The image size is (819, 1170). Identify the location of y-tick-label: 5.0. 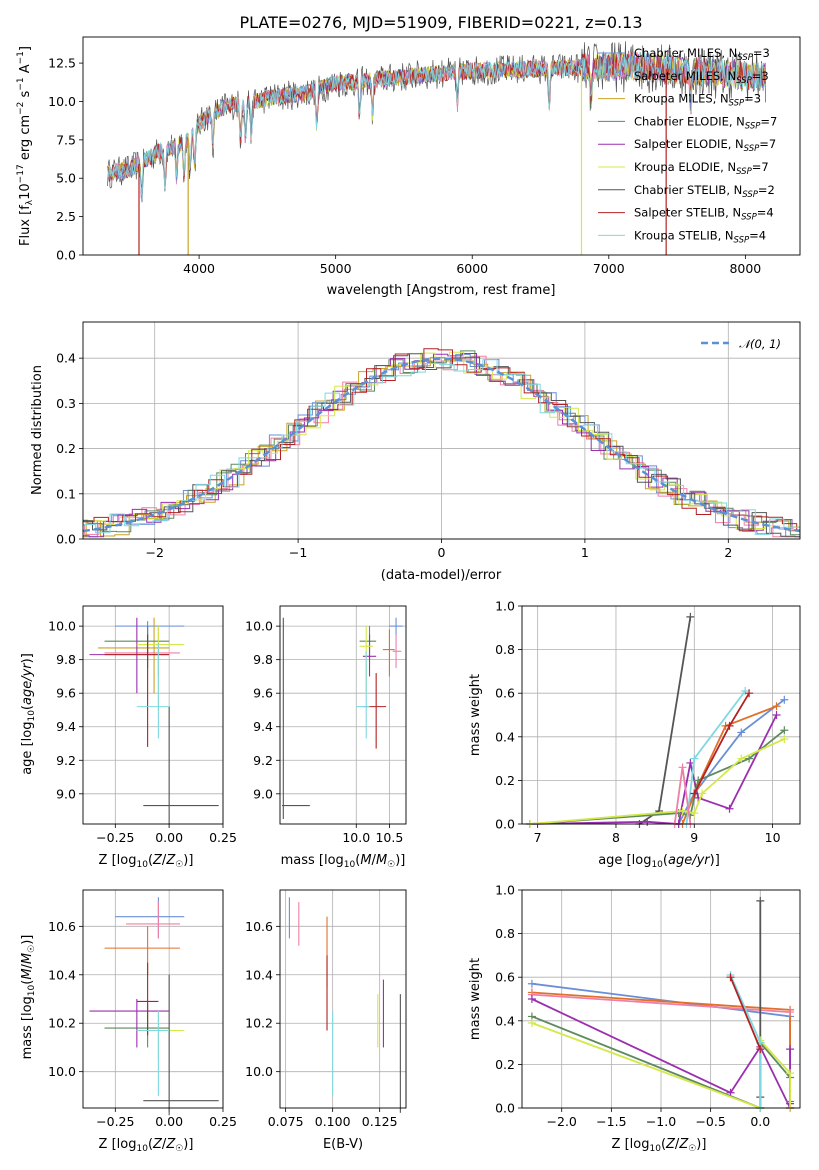
(66, 178).